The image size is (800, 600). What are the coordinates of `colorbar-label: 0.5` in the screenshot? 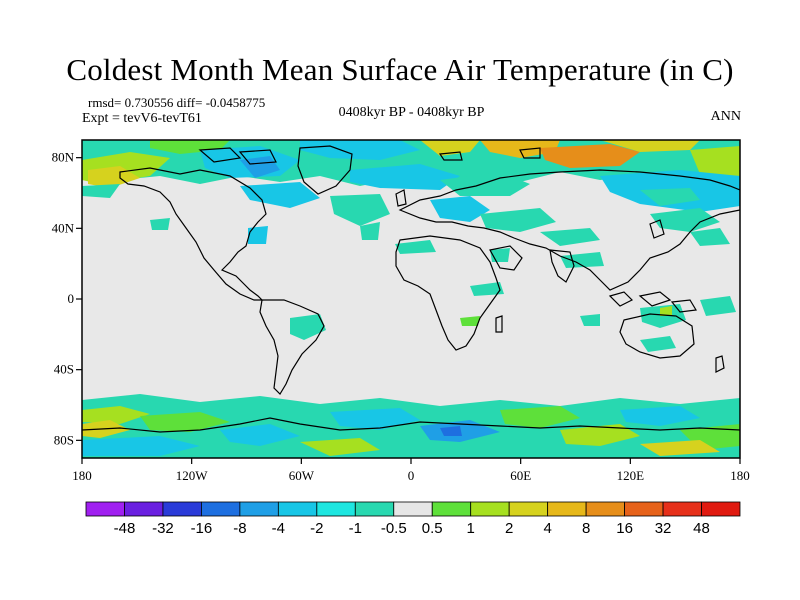 It's located at (432, 528).